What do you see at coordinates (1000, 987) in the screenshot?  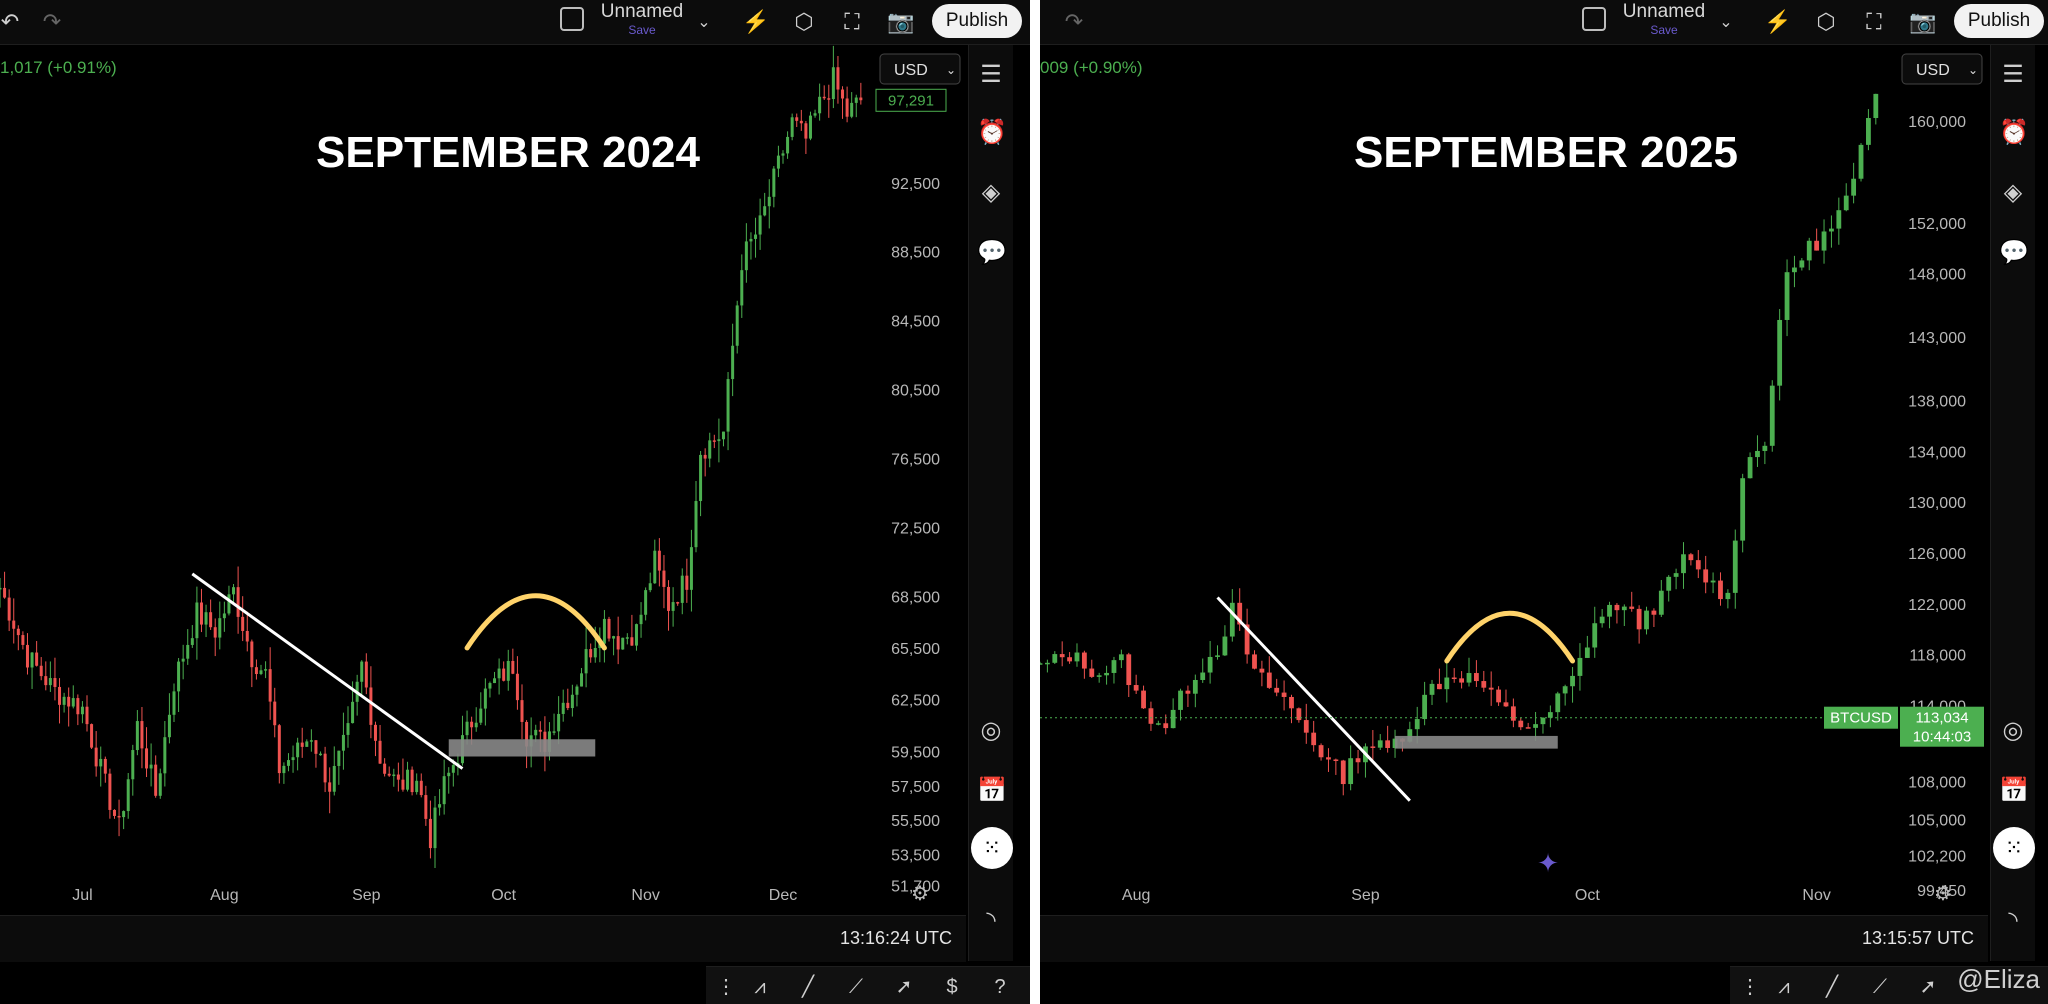 I see `help-icon: ?` at bounding box center [1000, 987].